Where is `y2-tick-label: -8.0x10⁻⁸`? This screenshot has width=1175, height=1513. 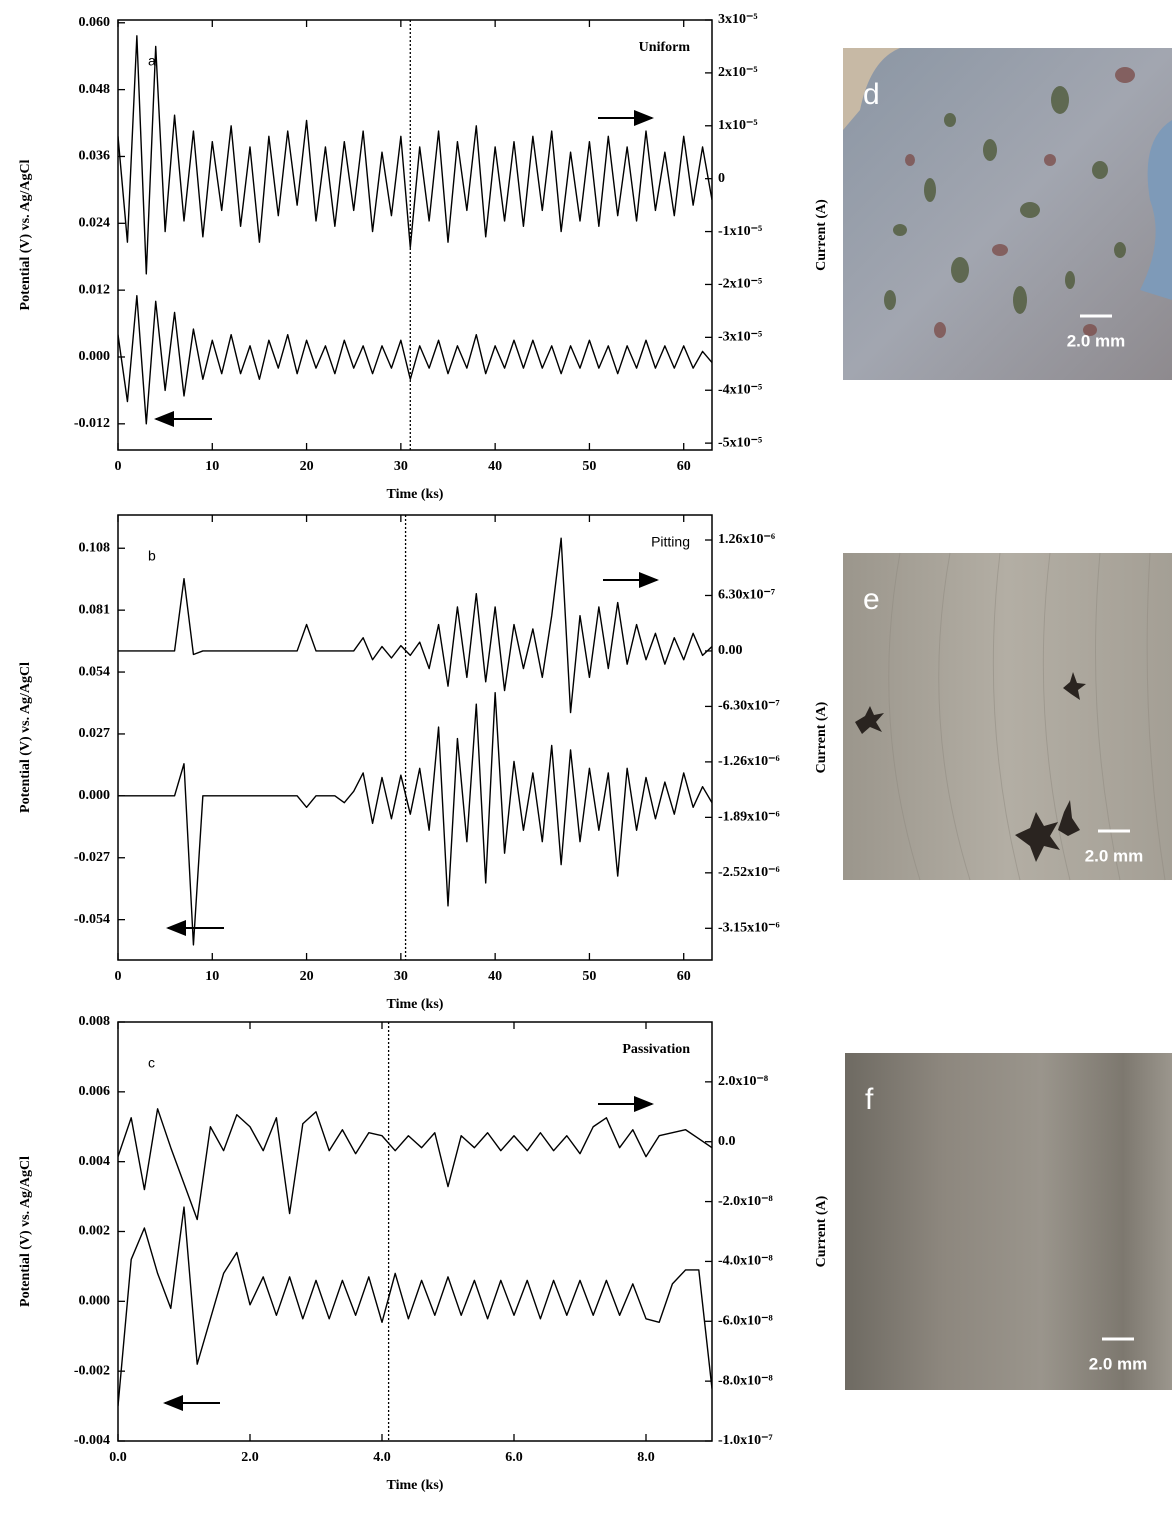
y2-tick-label: -8.0x10⁻⁸ is located at coordinates (745, 1380).